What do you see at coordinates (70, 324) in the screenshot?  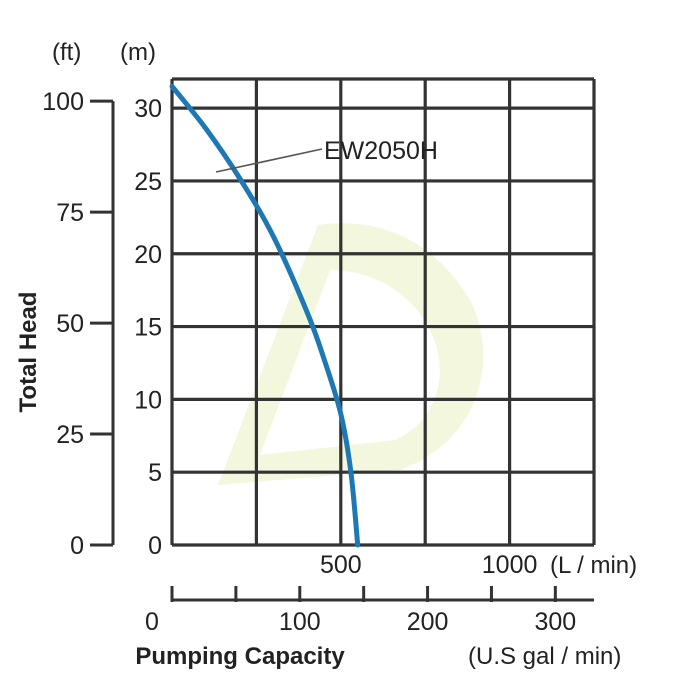 I see `y-tick-ft-50: 50` at bounding box center [70, 324].